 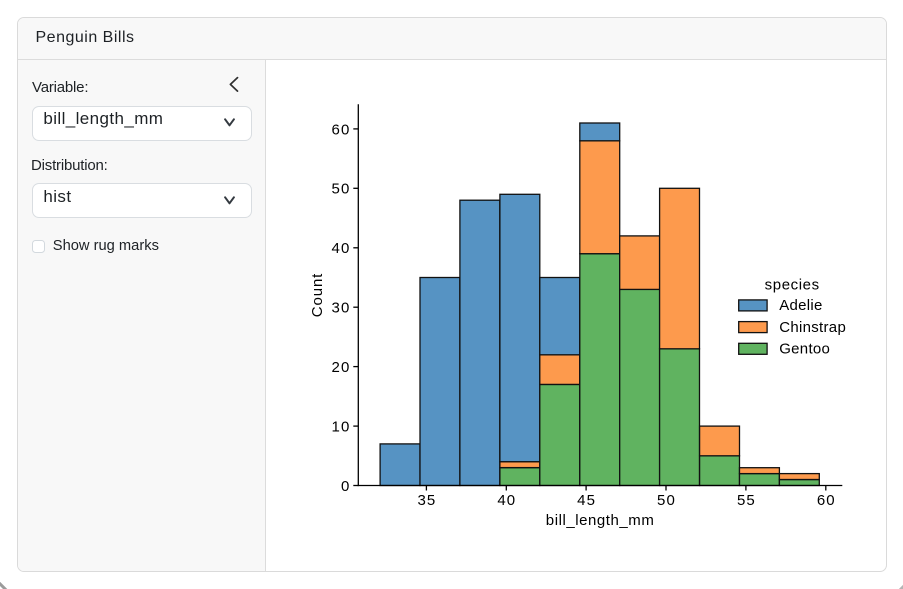 I want to click on svg-text: 35, so click(x=426, y=500).